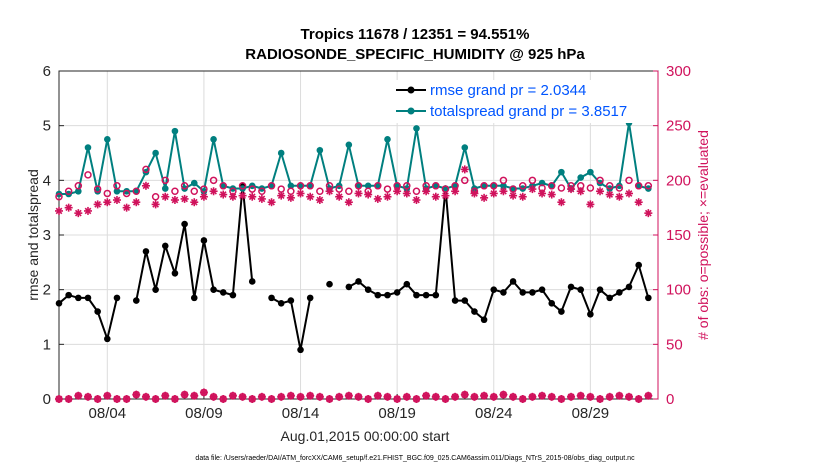  Describe the element at coordinates (528, 111) in the screenshot. I see `legend-spread-label: totalspread grand pr = 3.8517` at that location.